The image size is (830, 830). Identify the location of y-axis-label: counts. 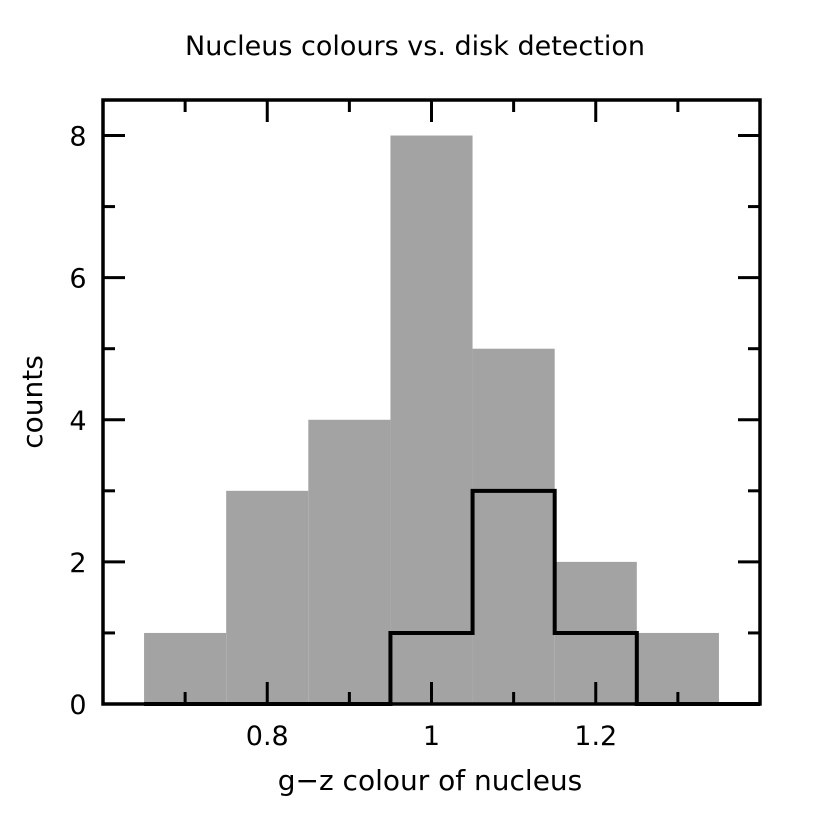
(32, 402).